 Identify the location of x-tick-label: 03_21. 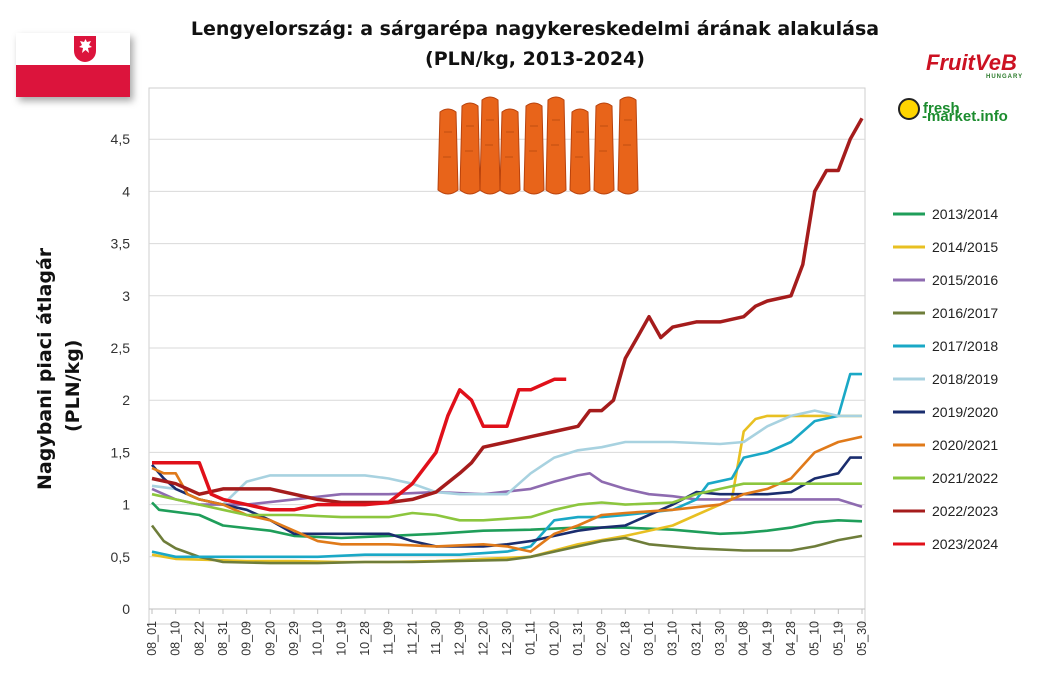
(696, 638).